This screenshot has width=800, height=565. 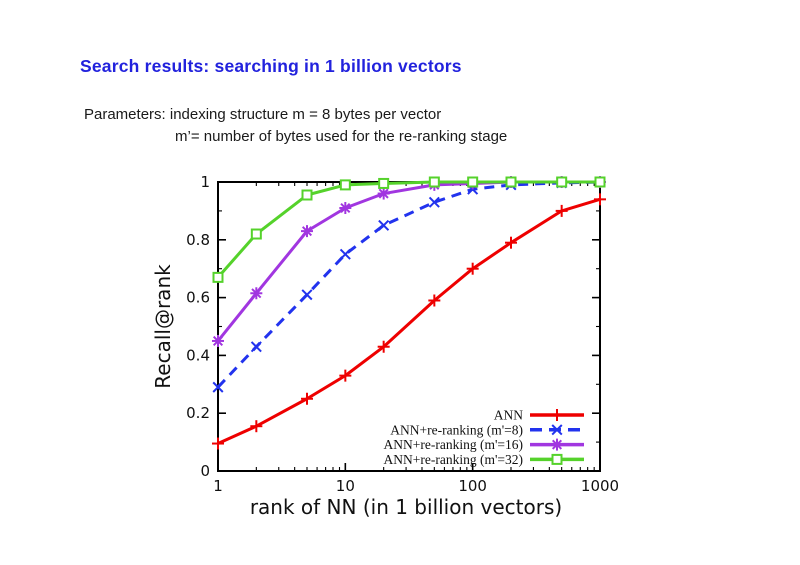 What do you see at coordinates (198, 355) in the screenshot?
I see `y-tick-label: 0.4` at bounding box center [198, 355].